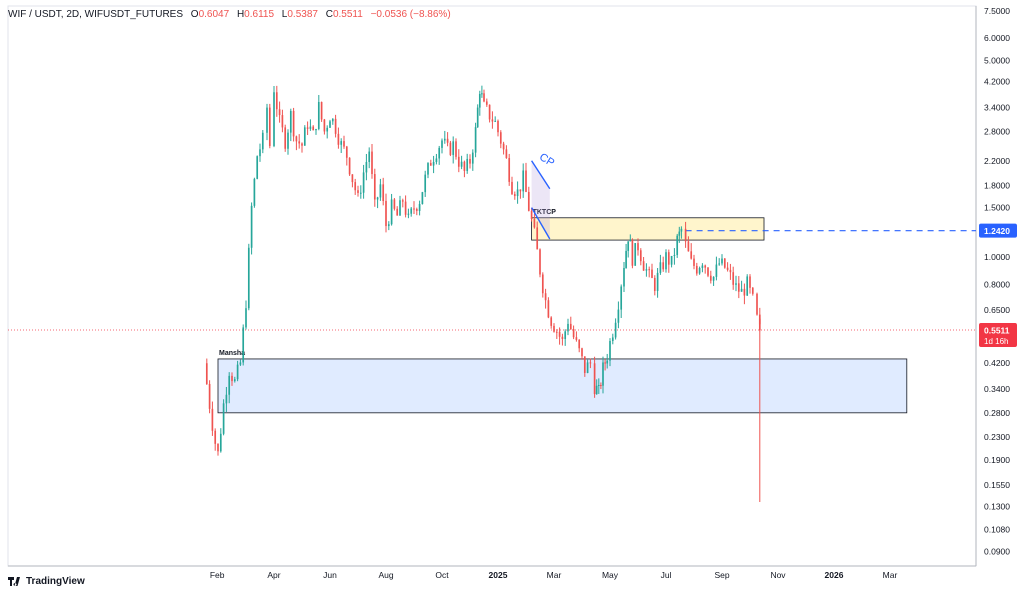  What do you see at coordinates (997, 552) in the screenshot?
I see `y-tick-label: 0.0900` at bounding box center [997, 552].